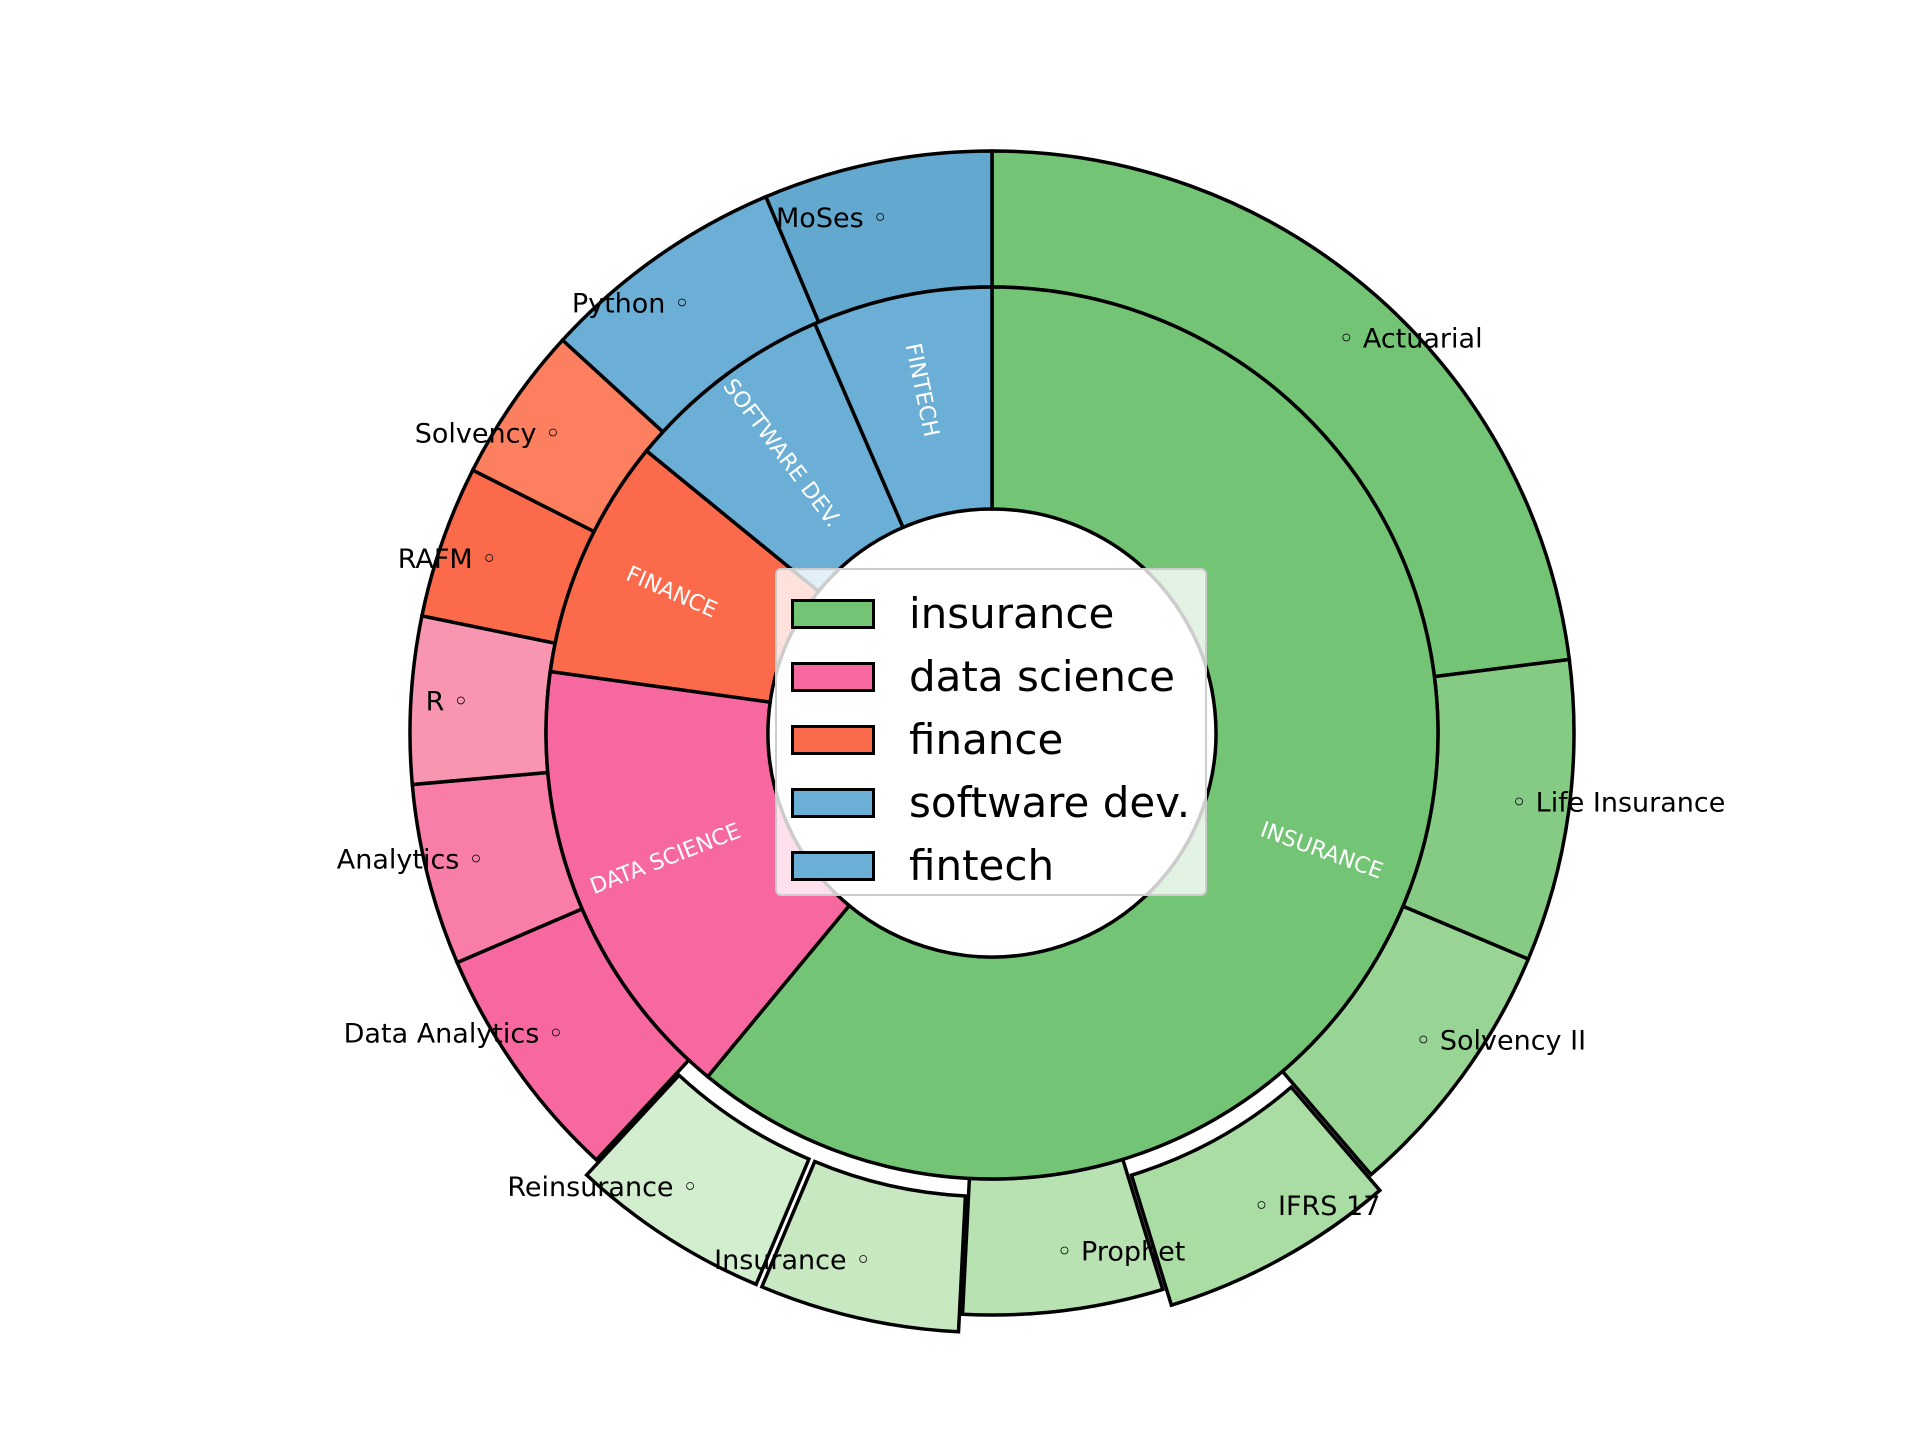  What do you see at coordinates (410, 860) in the screenshot?
I see `outer-label-analytics: Analytics ◦` at bounding box center [410, 860].